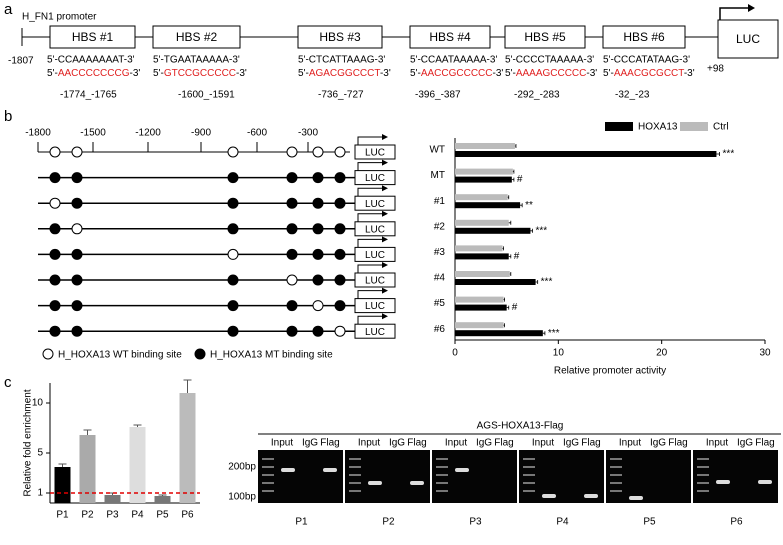 This screenshot has height=545, width=783. What do you see at coordinates (200, 73) in the screenshot?
I see `sequence-part: GTCCGCCCCC` at bounding box center [200, 73].